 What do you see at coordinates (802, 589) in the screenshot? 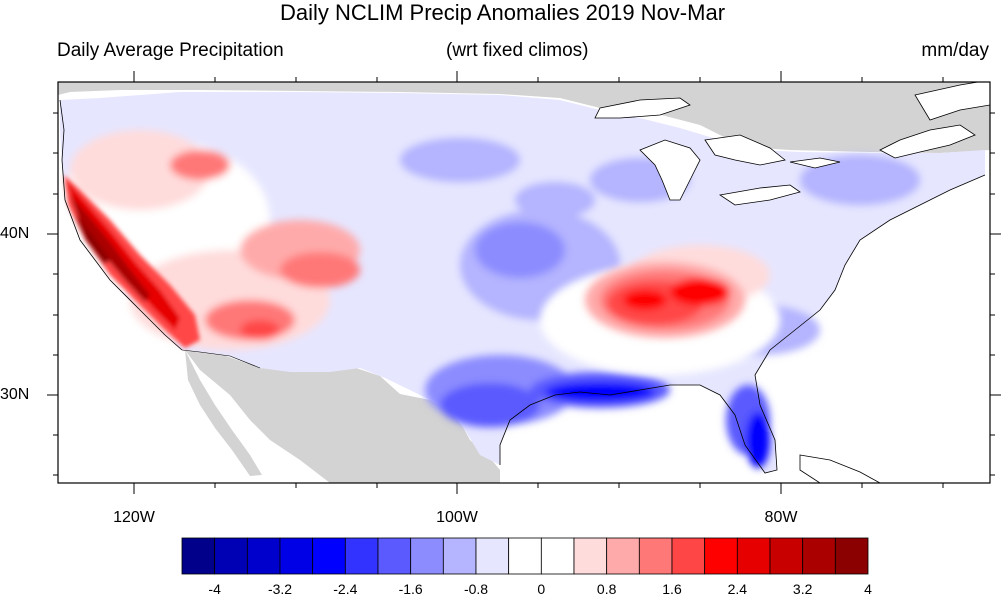
I see `colorbar-label: 3.2` at bounding box center [802, 589].